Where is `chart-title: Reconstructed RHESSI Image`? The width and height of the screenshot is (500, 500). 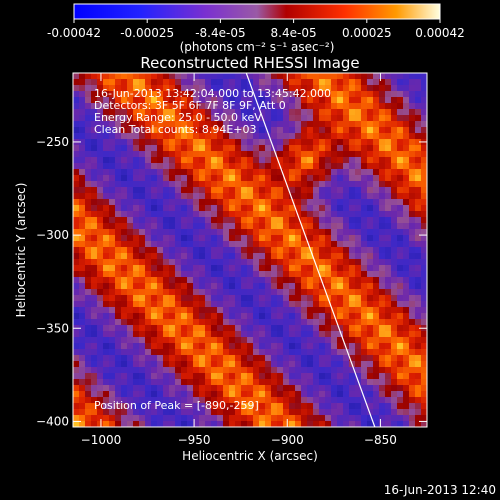 chart-title: Reconstructed RHESSI Image is located at coordinates (249, 63).